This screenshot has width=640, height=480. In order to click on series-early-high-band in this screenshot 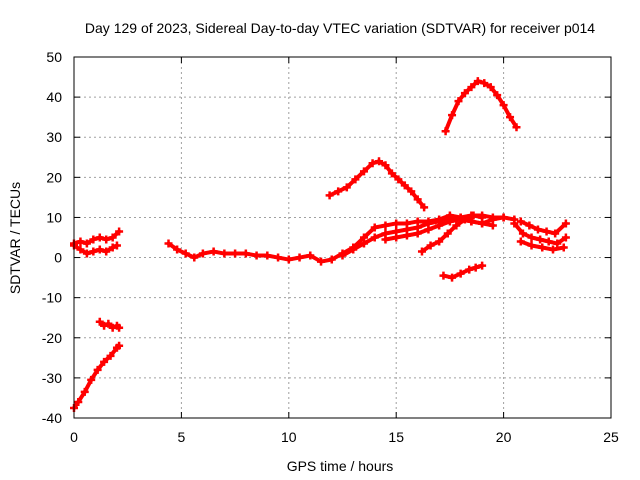, I will do `click(97, 237)`.